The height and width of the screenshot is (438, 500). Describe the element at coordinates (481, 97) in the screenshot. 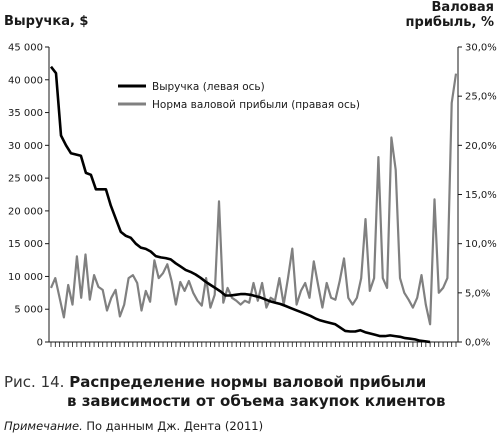

I see `right-tick-label: 25,0%` at that location.